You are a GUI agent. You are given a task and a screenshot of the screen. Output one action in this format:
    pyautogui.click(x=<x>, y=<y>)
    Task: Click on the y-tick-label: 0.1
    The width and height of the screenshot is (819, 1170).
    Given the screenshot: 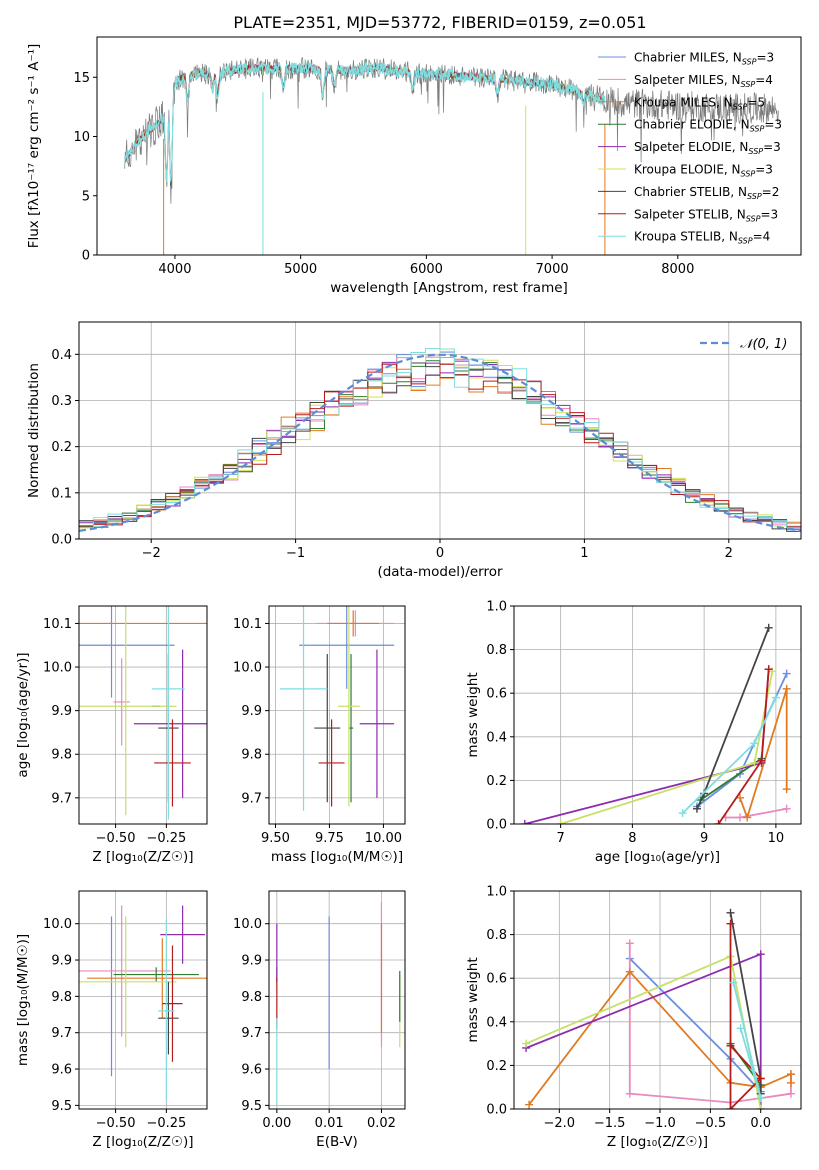 What is the action you would take?
    pyautogui.click(x=61, y=493)
    